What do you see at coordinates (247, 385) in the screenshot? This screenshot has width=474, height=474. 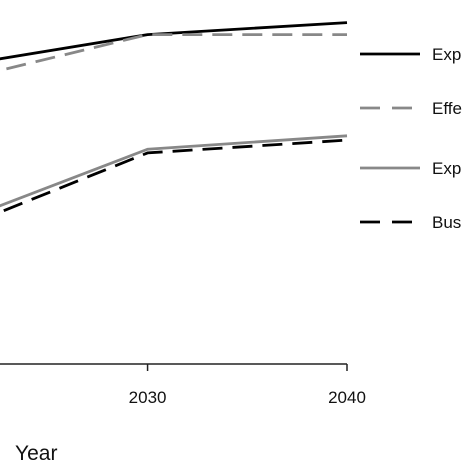 I see `x-axis-ticks: 2030 2040` at bounding box center [247, 385].